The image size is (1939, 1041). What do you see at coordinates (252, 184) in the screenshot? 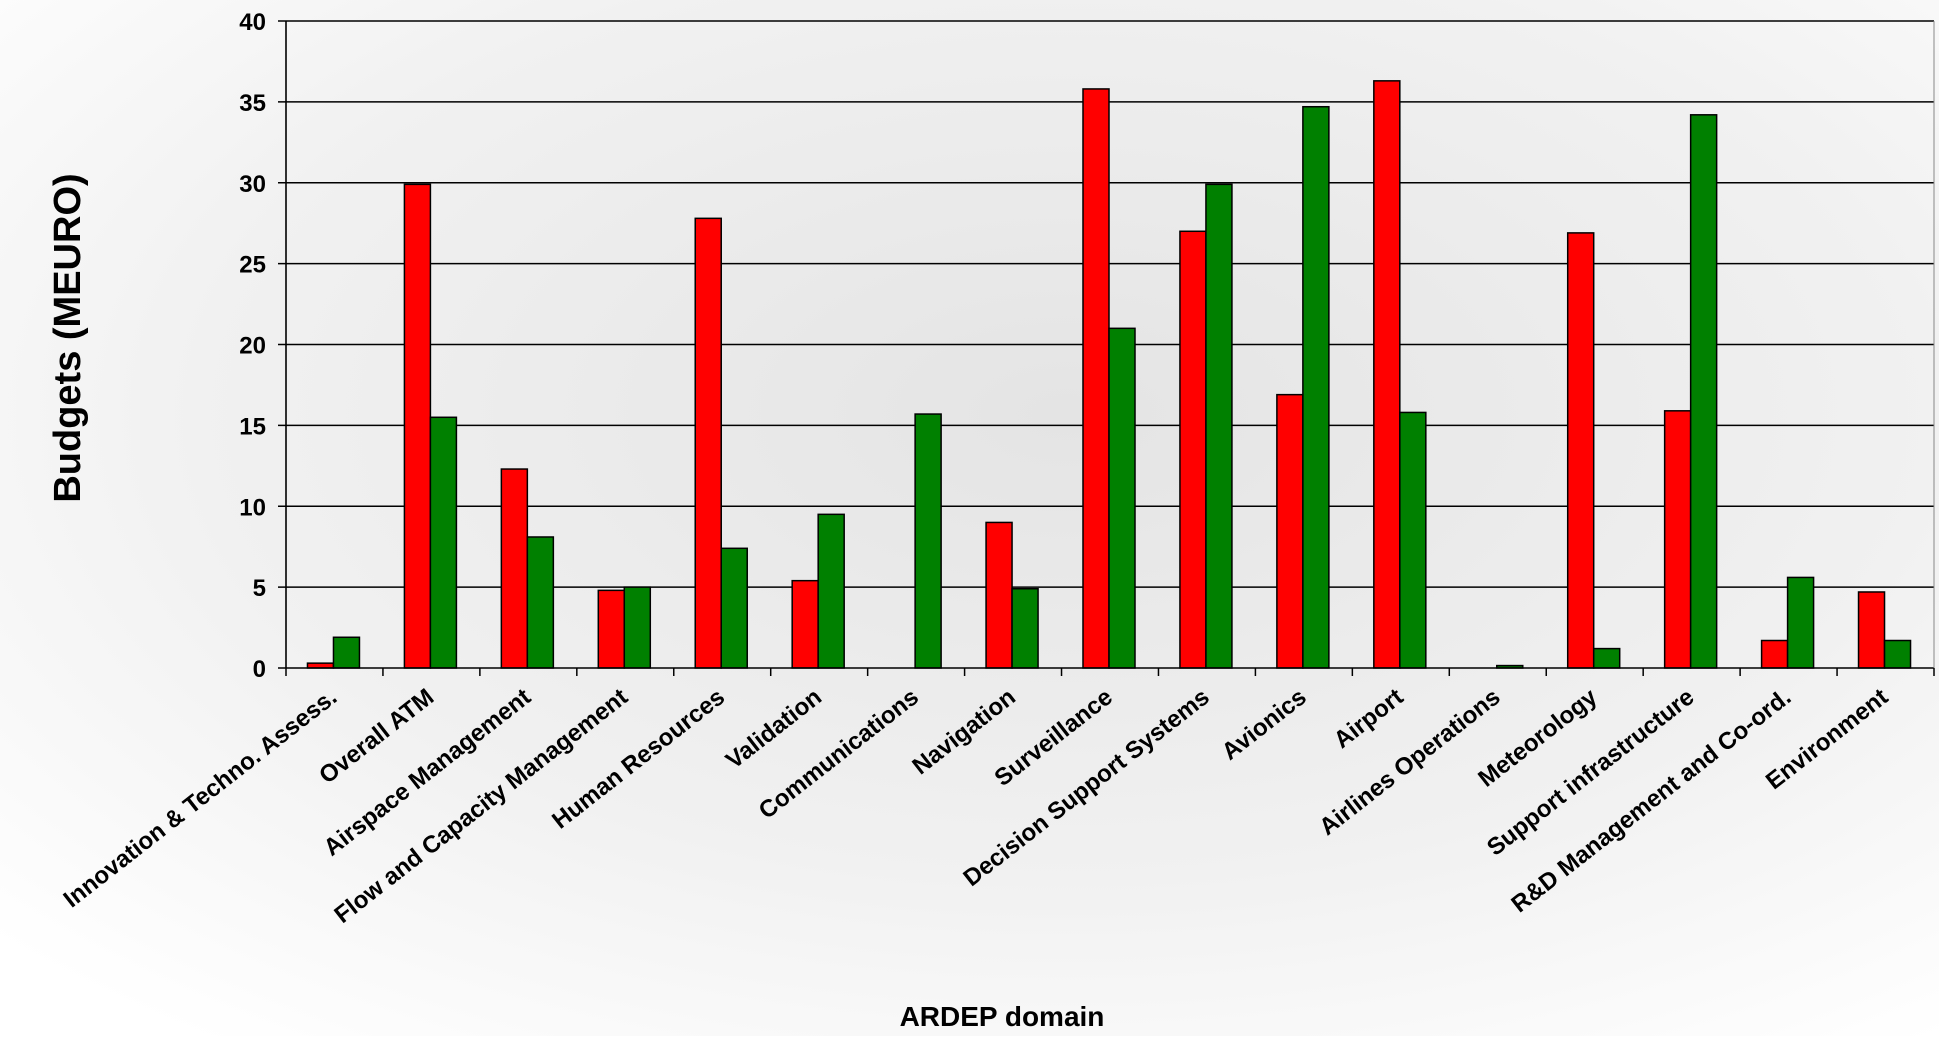
I see `y-tick-label: 30` at bounding box center [252, 184].